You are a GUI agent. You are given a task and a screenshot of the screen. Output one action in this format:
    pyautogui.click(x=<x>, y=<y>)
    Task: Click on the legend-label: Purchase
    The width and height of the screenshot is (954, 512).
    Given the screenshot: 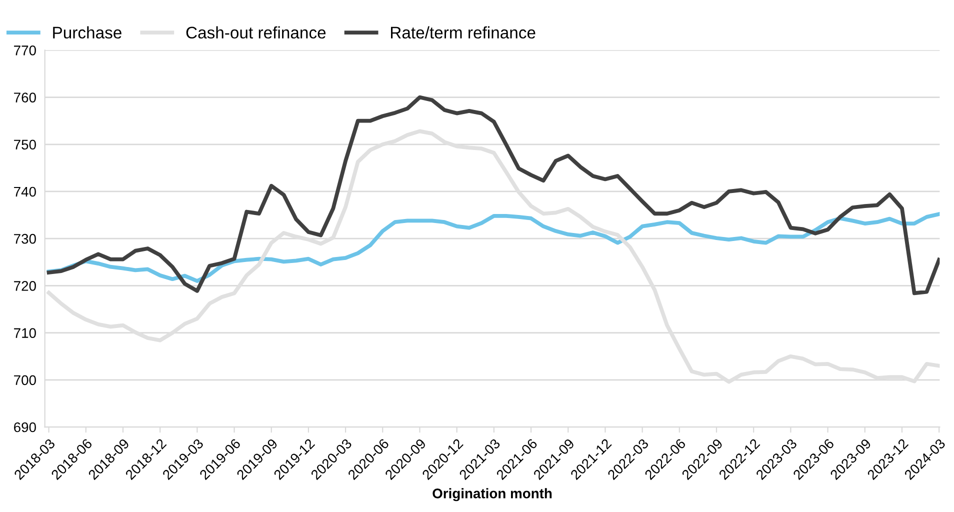 What is the action you would take?
    pyautogui.click(x=87, y=32)
    